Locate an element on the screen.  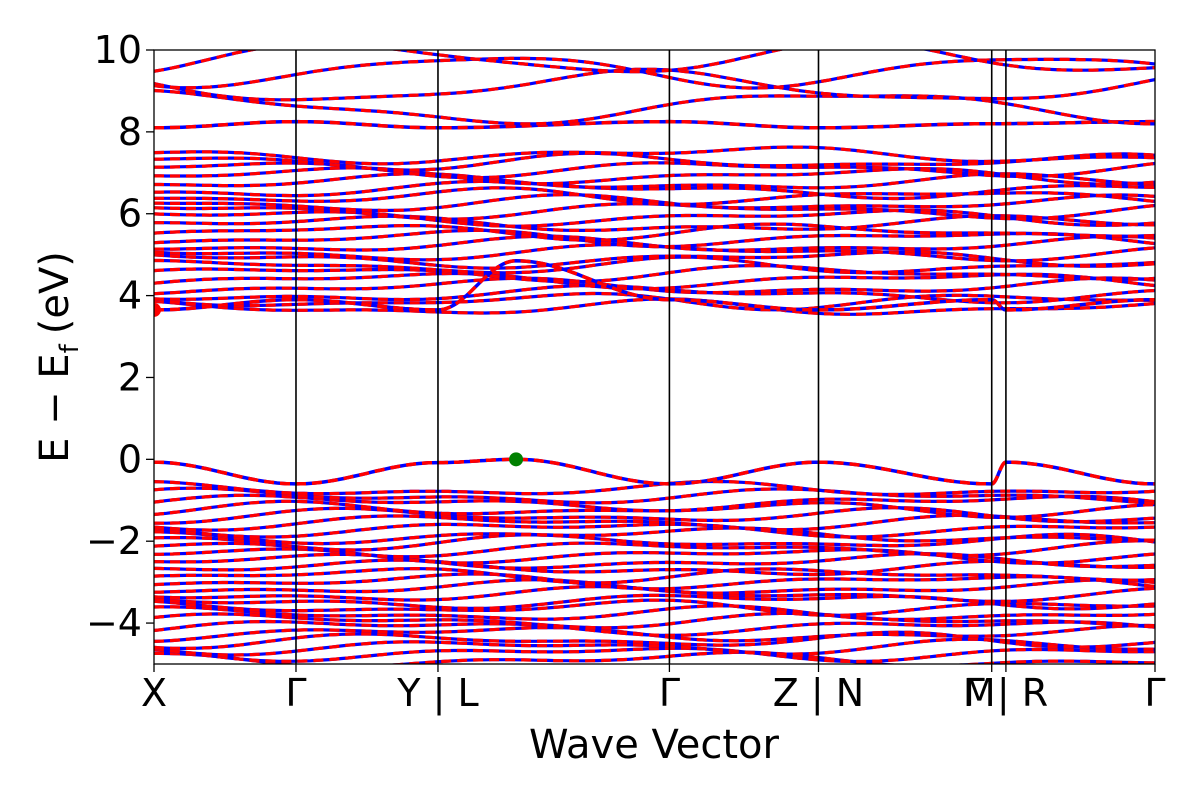
band-spin-down is located at coordinates (654, 62).